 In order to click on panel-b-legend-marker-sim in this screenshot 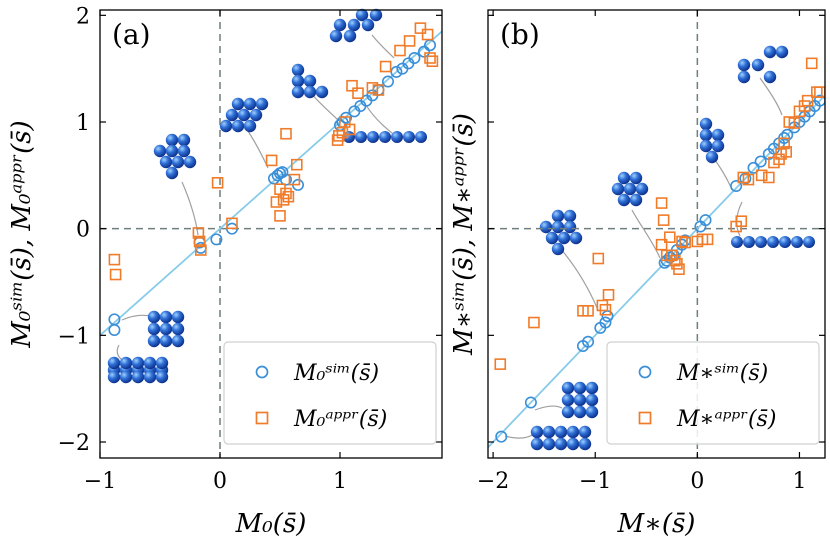, I will do `click(645, 372)`.